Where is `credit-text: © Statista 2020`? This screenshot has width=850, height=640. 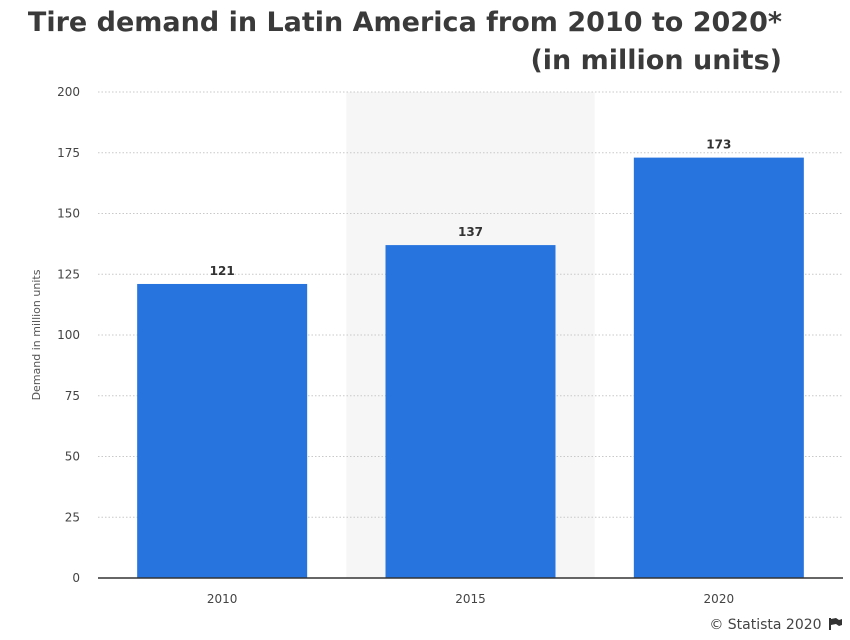
credit-text: © Statista 2020 is located at coordinates (765, 625).